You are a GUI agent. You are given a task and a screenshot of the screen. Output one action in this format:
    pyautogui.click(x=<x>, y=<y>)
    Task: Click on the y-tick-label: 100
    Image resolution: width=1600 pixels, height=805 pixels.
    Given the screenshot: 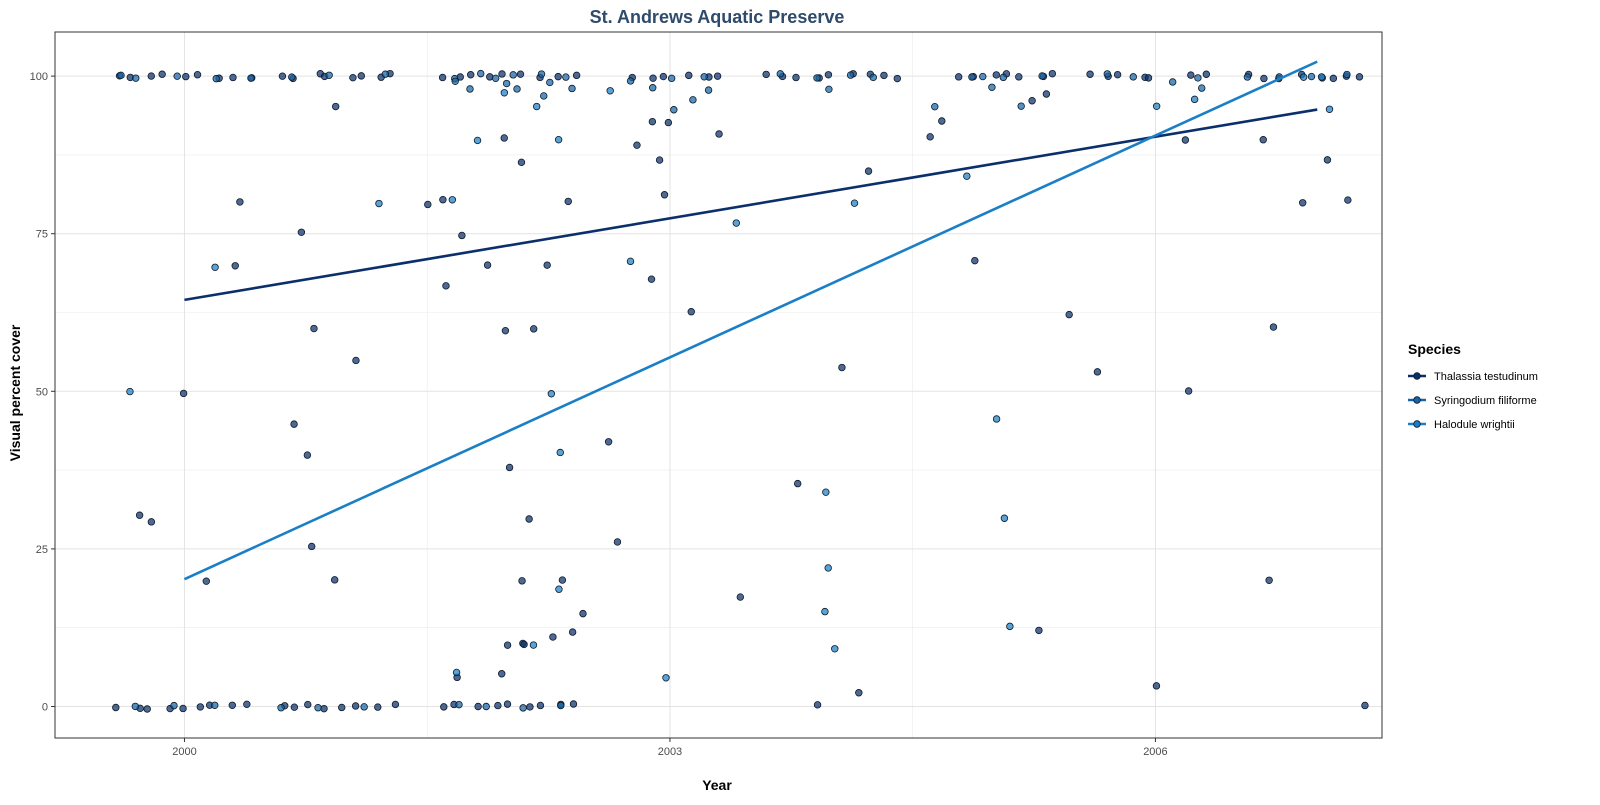 What is the action you would take?
    pyautogui.click(x=39, y=77)
    